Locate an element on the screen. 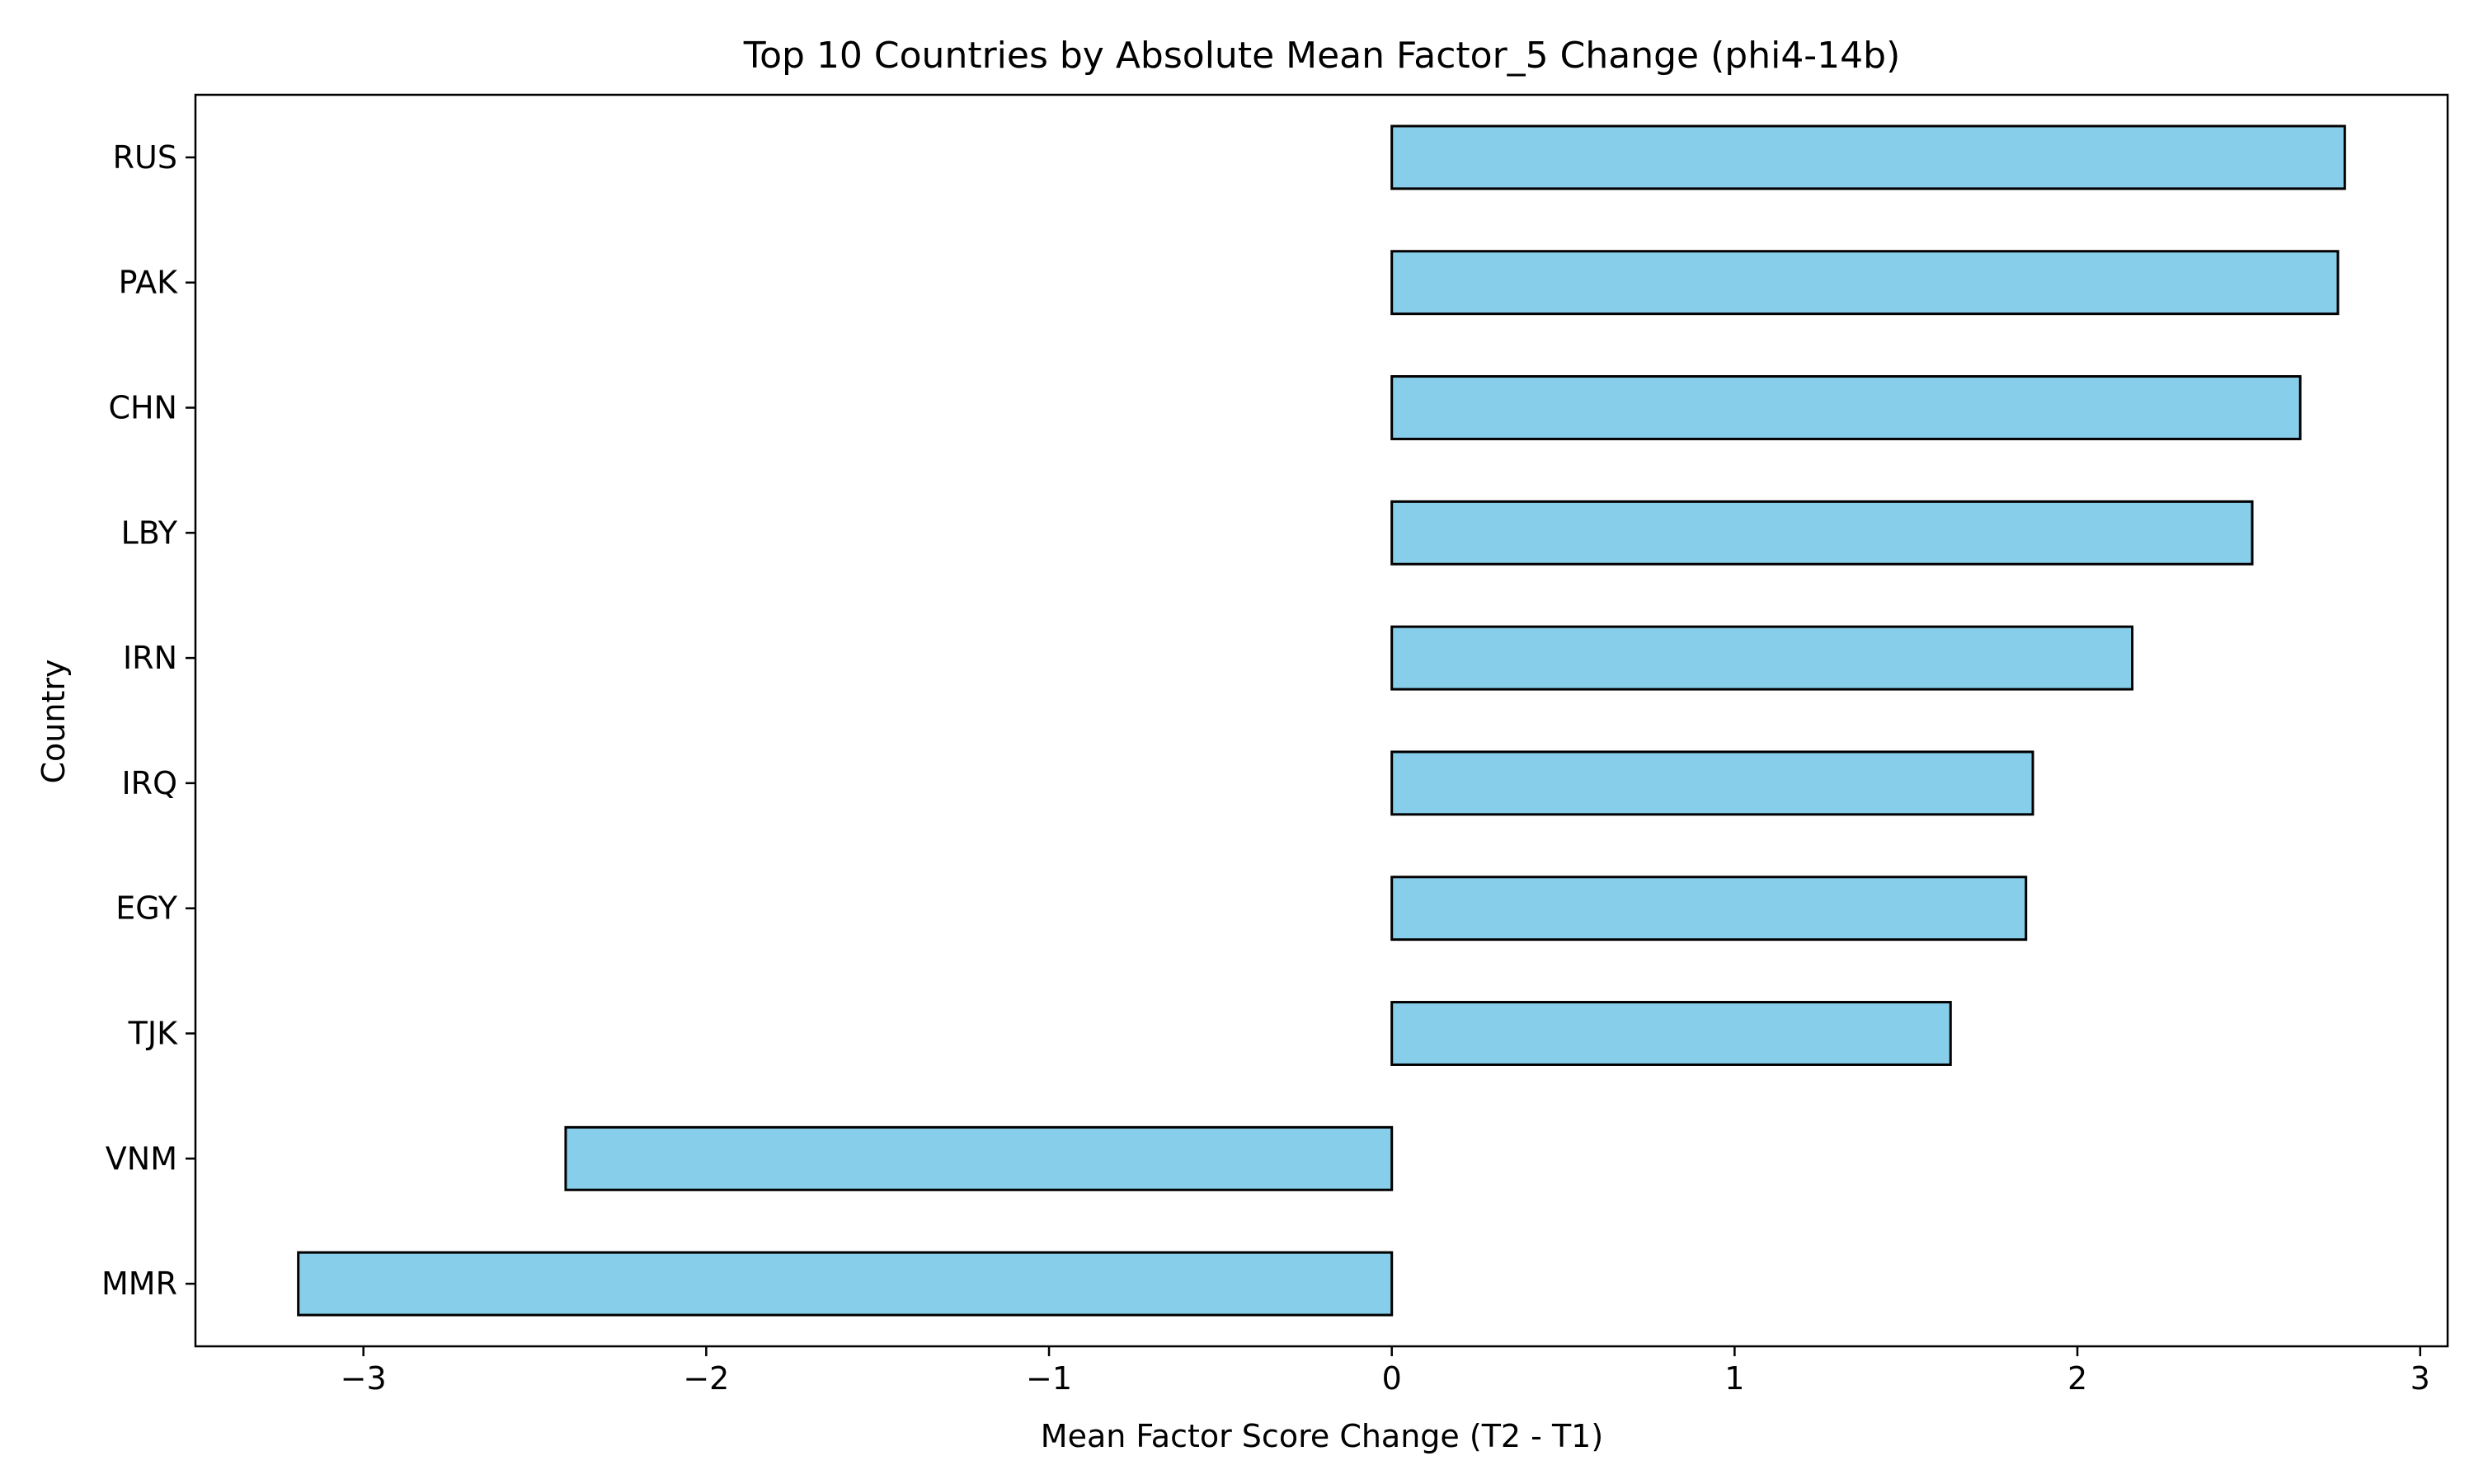 The width and height of the screenshot is (2474, 1484). x-axis: −3 −2 −1 0 1 2 3 is located at coordinates (1385, 1371).